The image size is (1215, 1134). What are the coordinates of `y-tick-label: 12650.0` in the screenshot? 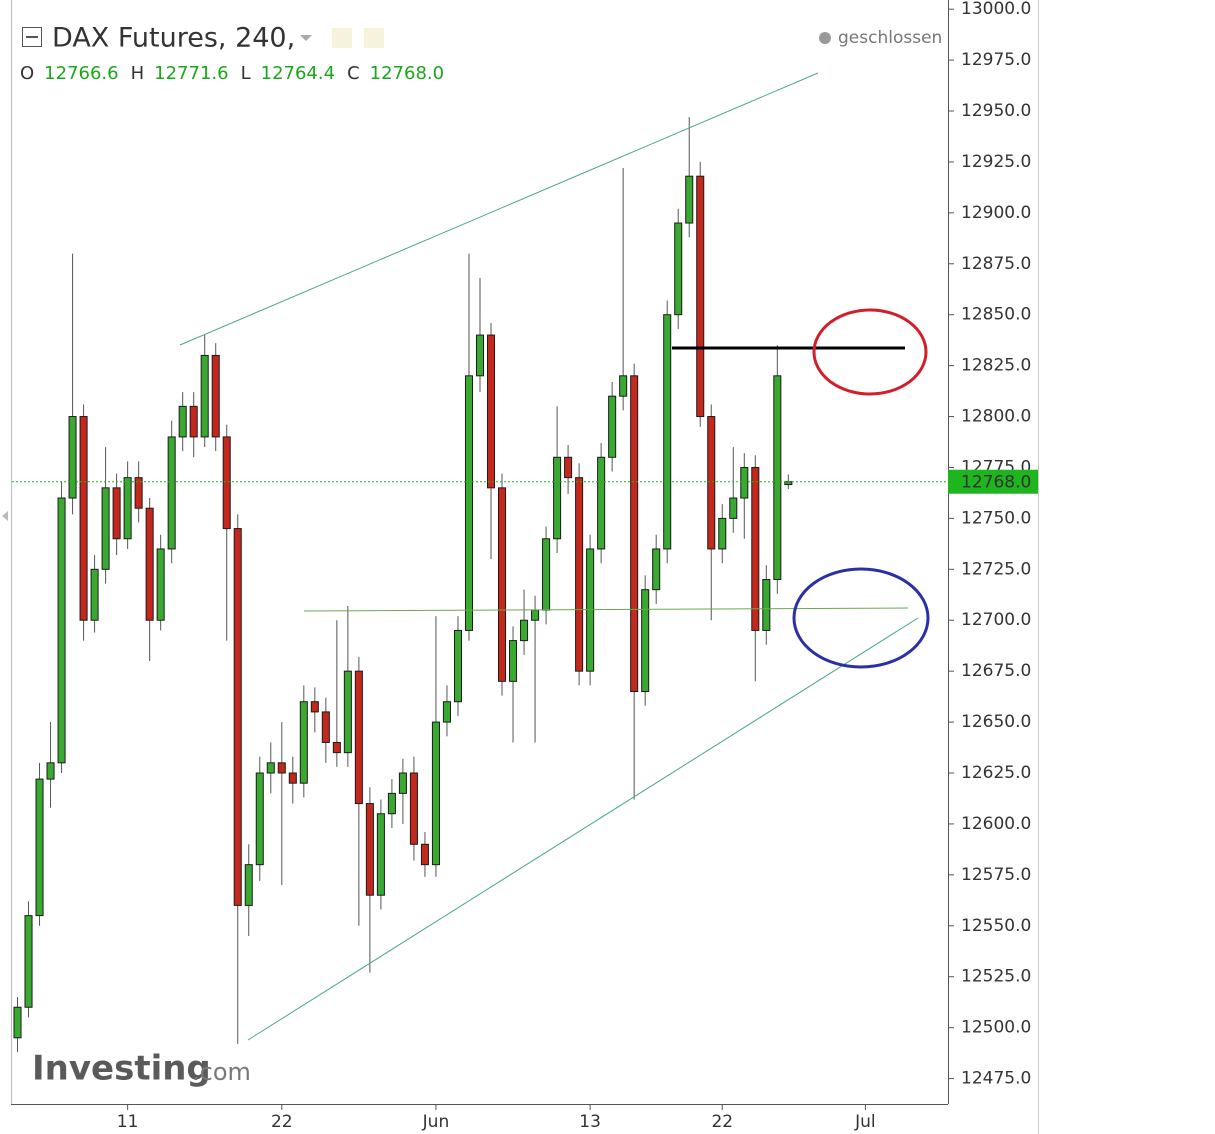 It's located at (996, 722).